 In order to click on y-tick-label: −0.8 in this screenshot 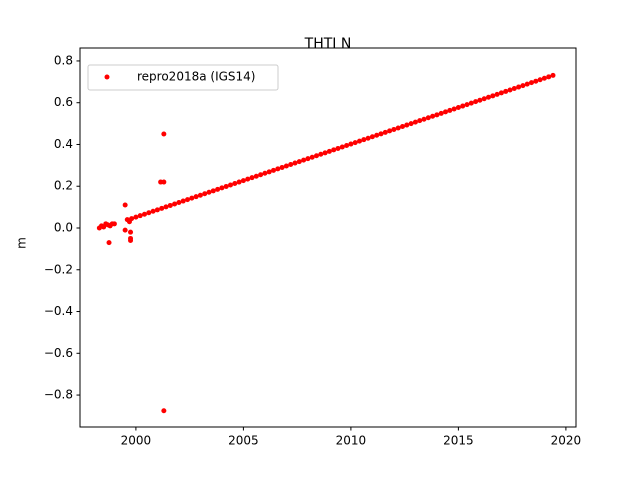, I will do `click(58, 395)`.